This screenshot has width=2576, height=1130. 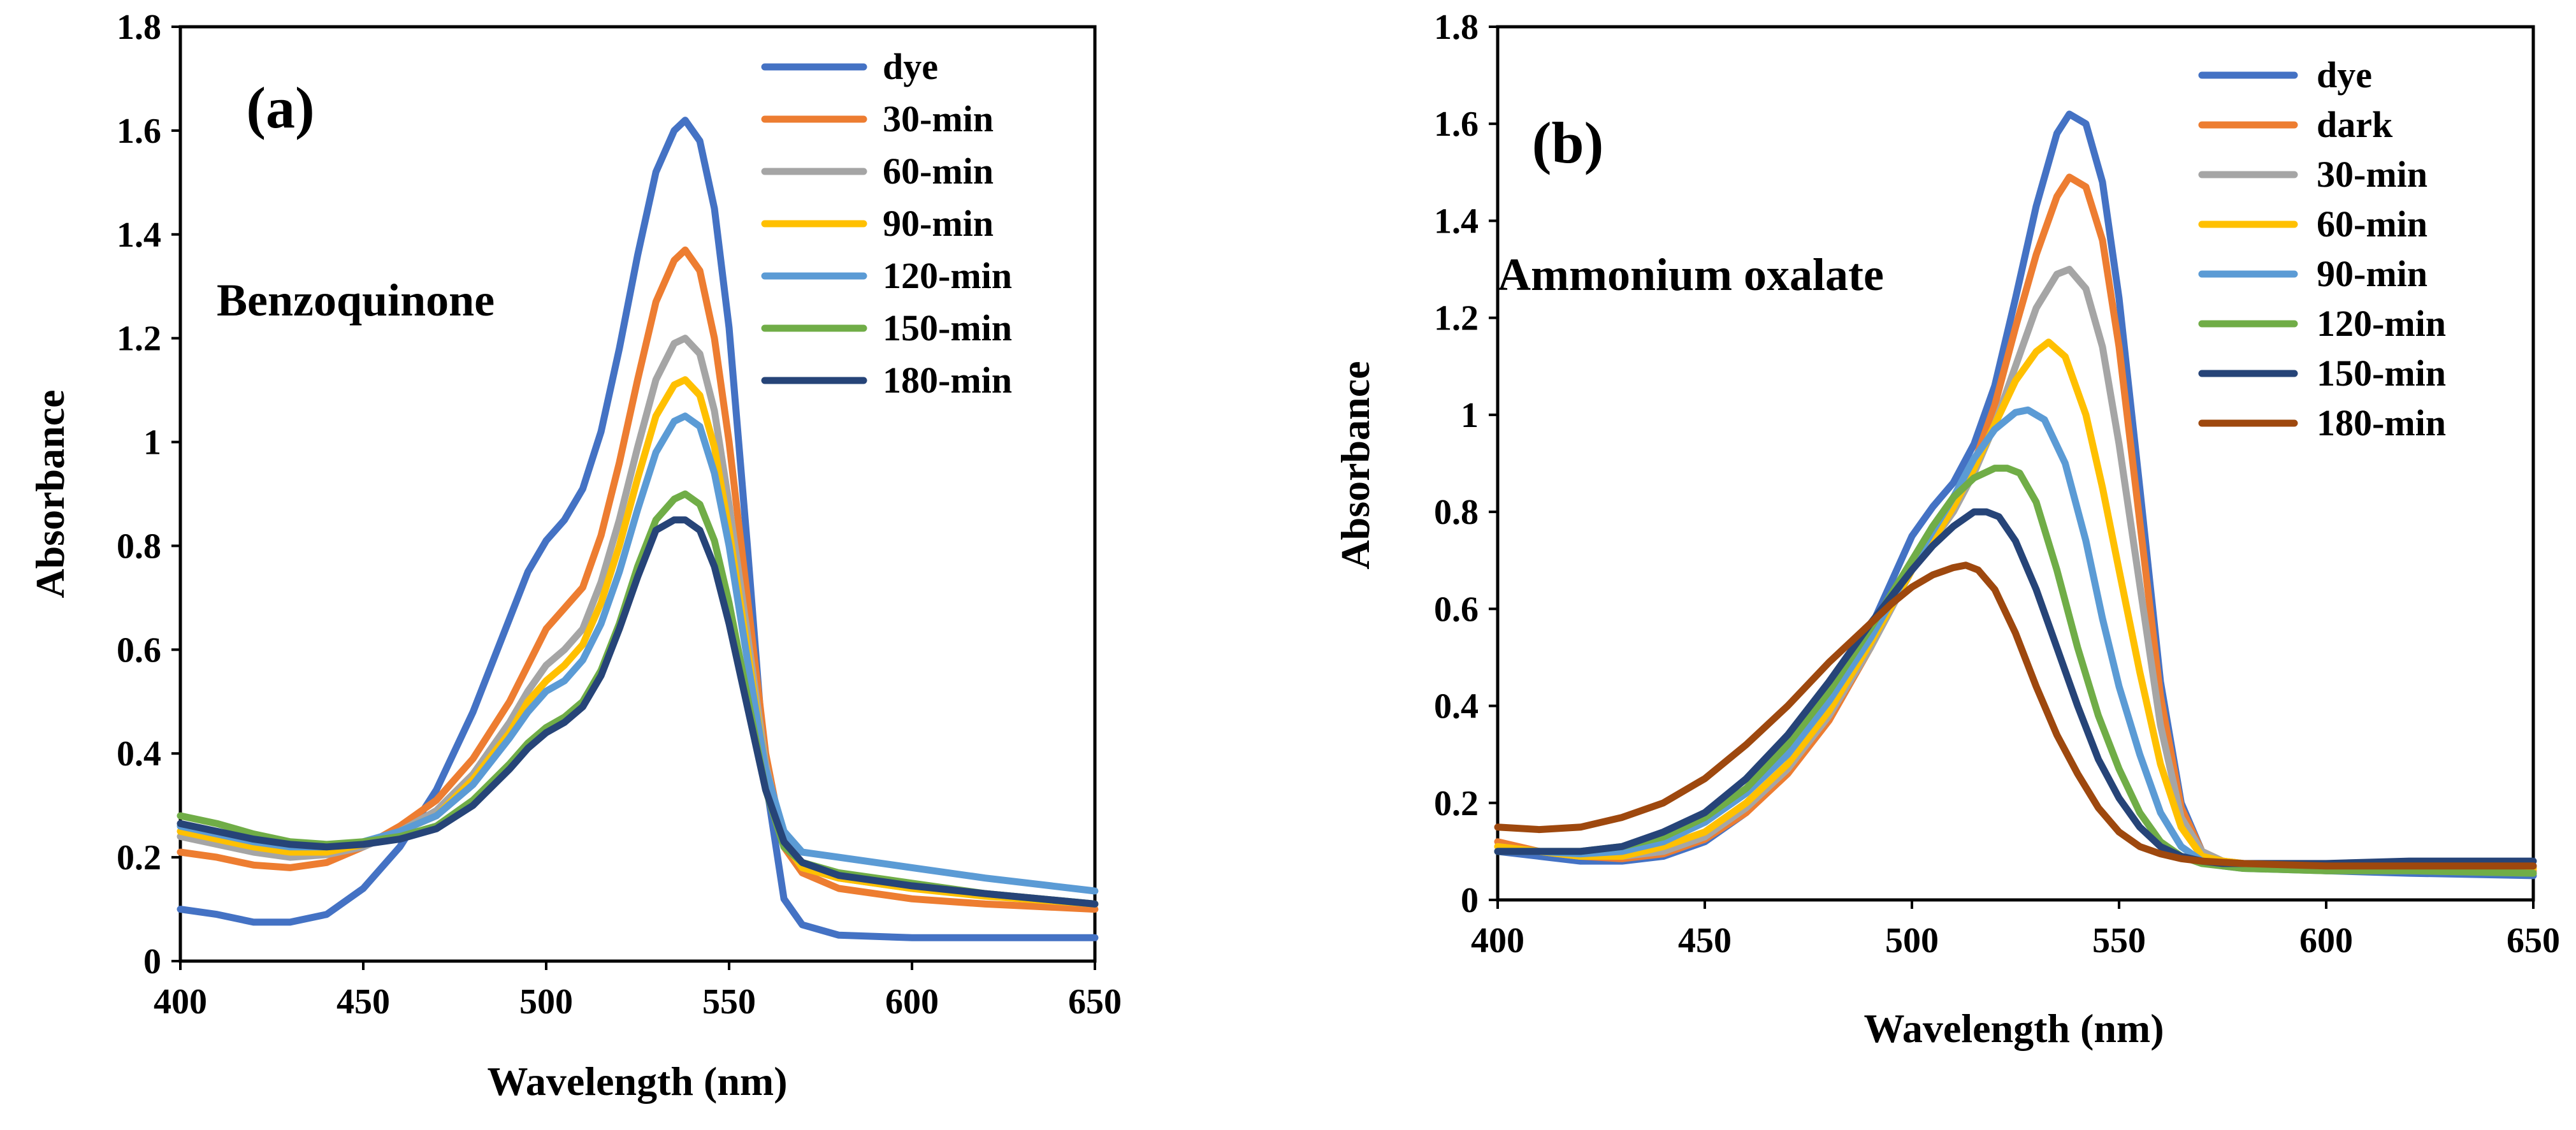 I want to click on series-line-120-min, so click(x=2015, y=671).